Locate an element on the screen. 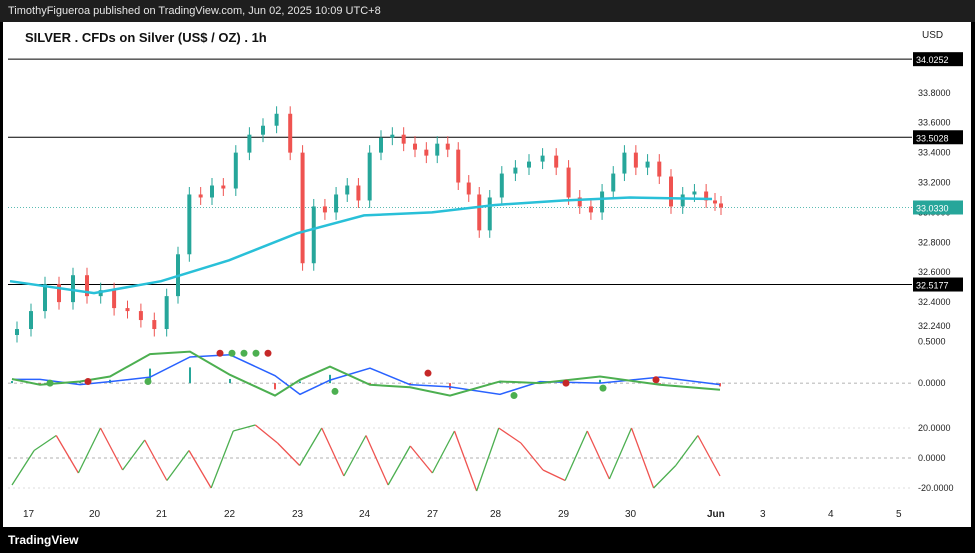  last-price-label: 33.0330 is located at coordinates (932, 208).